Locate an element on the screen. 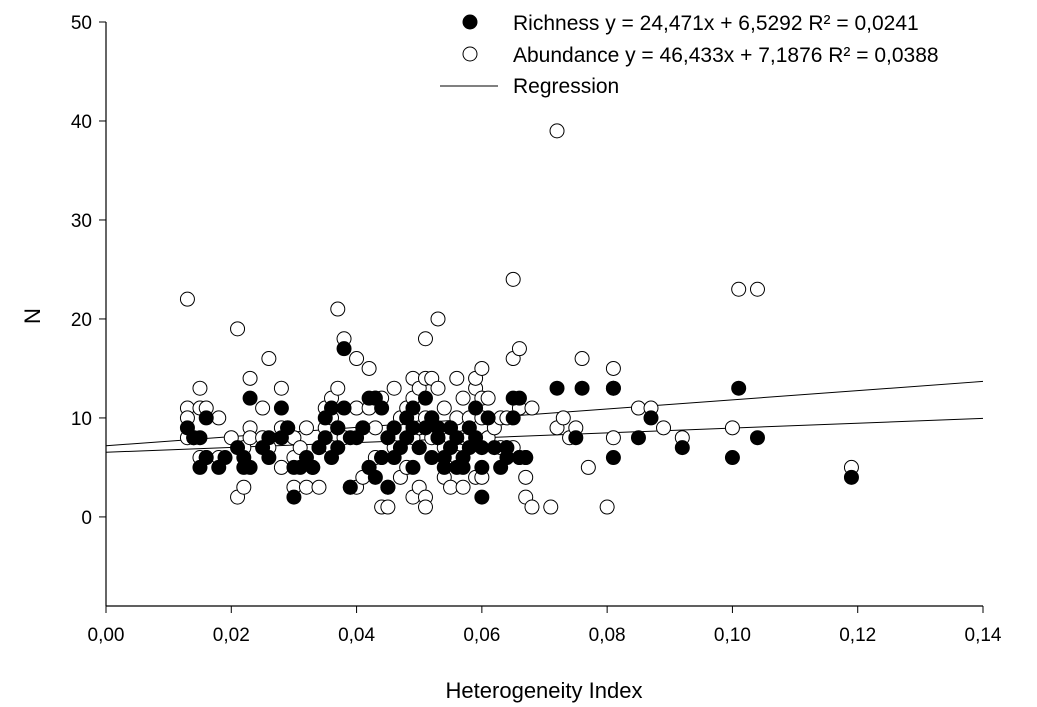 The width and height of the screenshot is (1037, 707). x-tick-label: 0,00 is located at coordinates (106, 635).